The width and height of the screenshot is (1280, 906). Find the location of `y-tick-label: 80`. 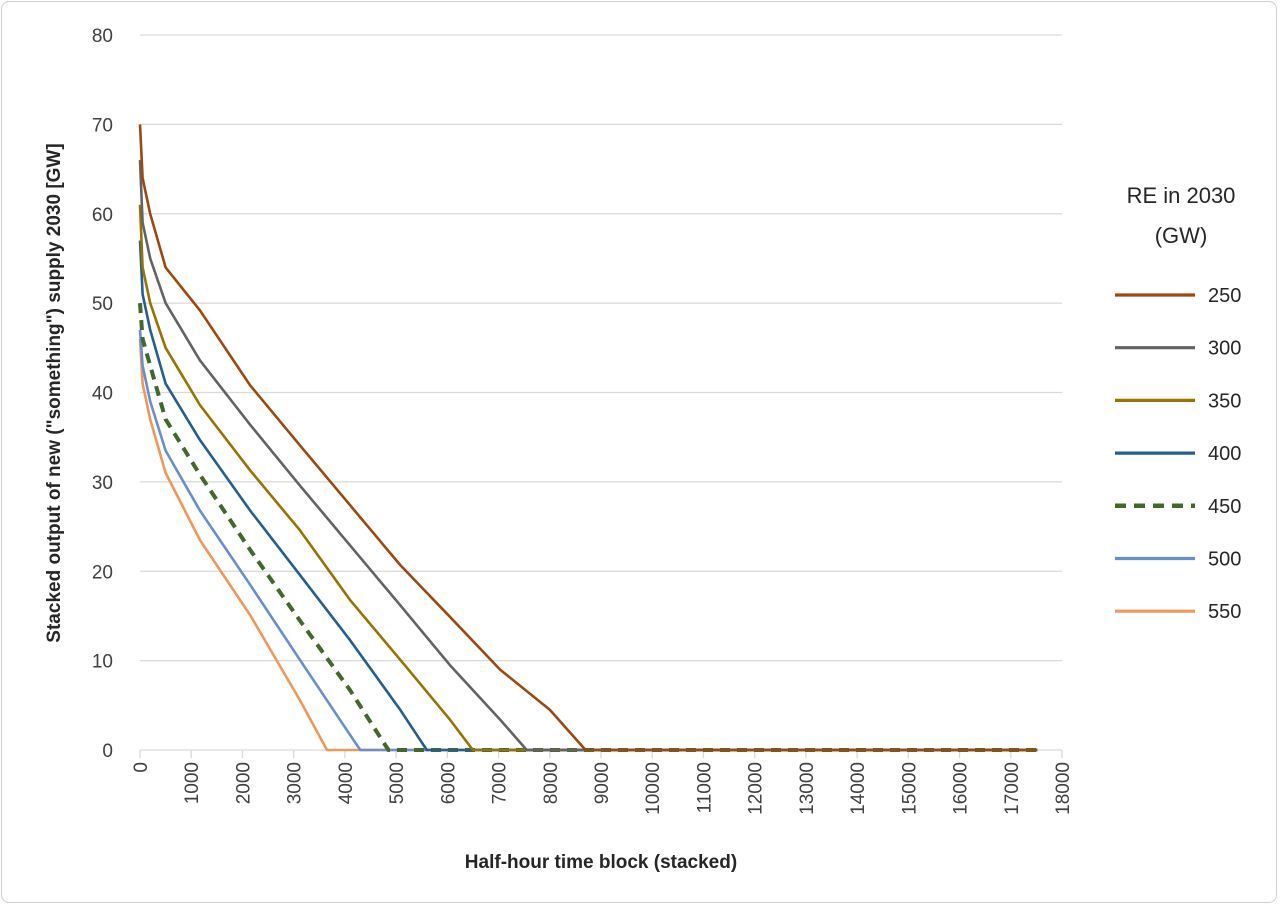

y-tick-label: 80 is located at coordinates (102, 36).